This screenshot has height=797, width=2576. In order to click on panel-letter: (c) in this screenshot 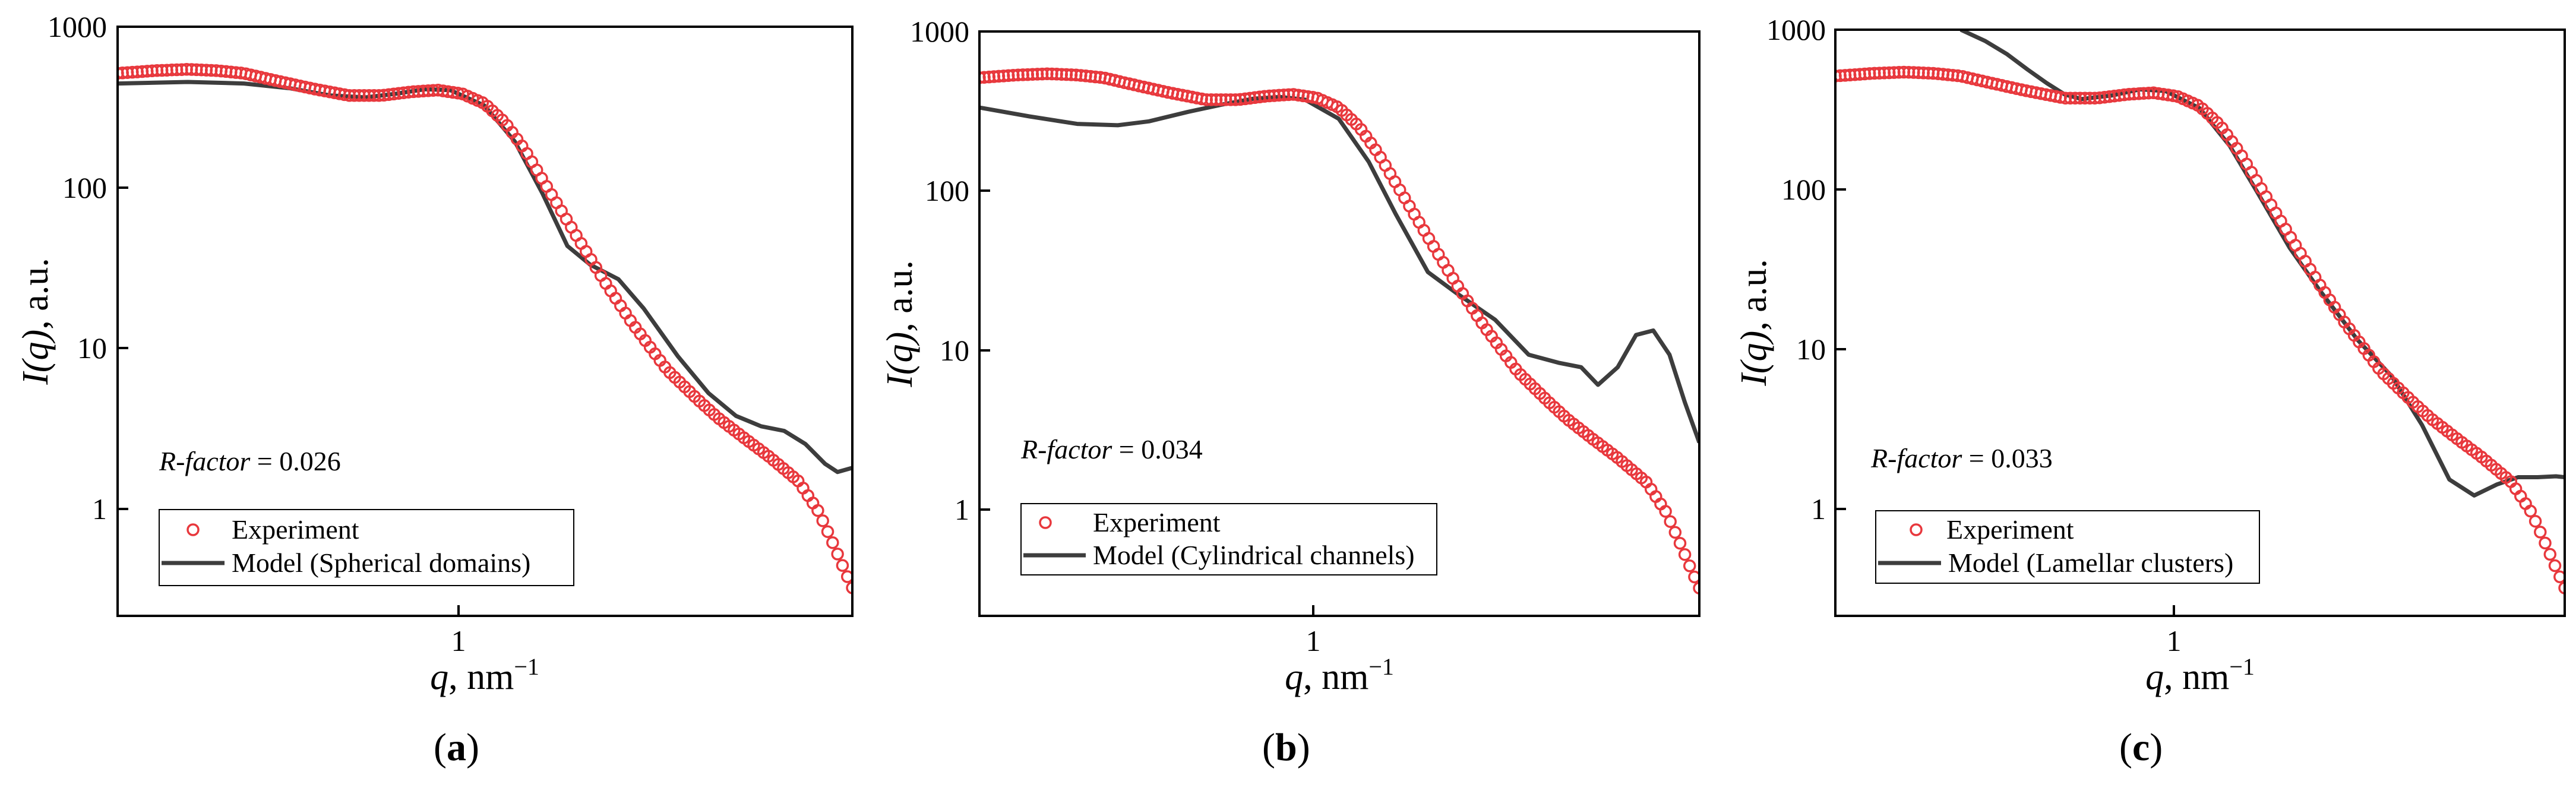, I will do `click(2141, 747)`.